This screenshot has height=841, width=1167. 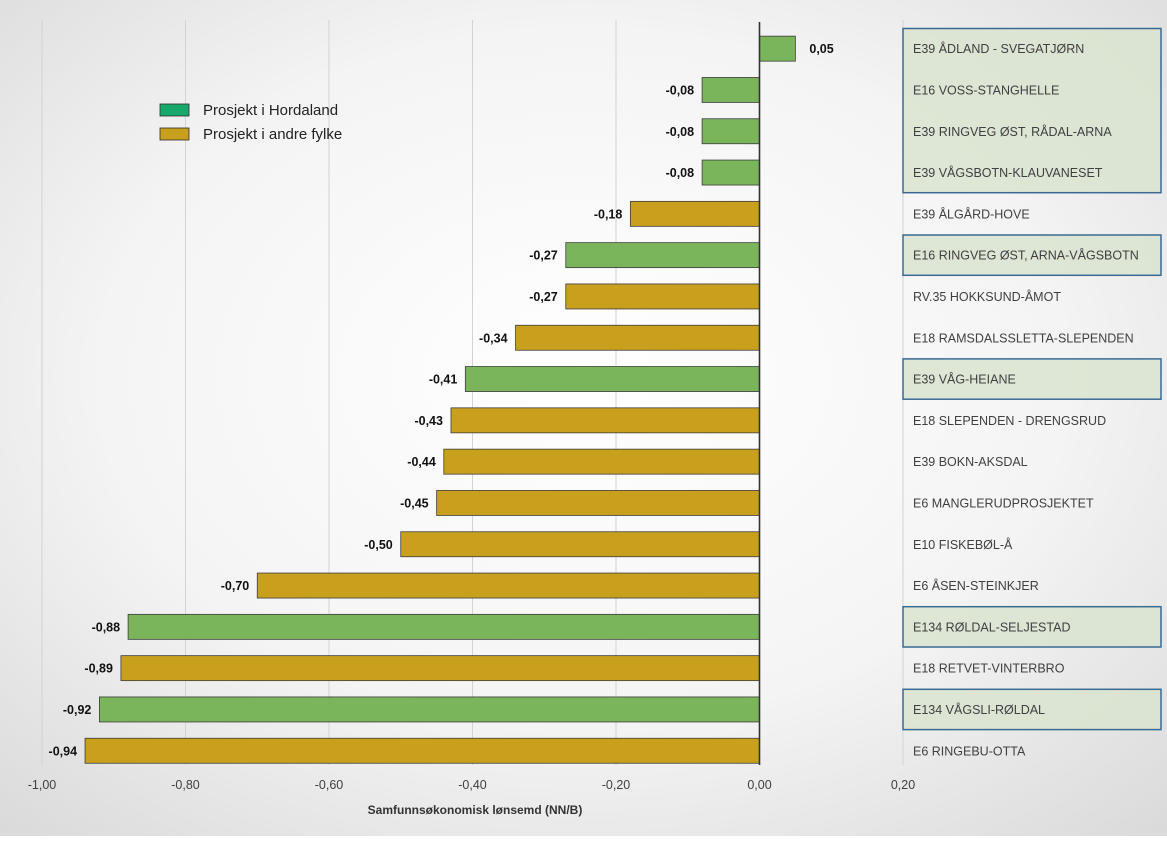 What do you see at coordinates (987, 296) in the screenshot?
I see `category-label: RV.35 HOKKSUND-ÅMOT` at bounding box center [987, 296].